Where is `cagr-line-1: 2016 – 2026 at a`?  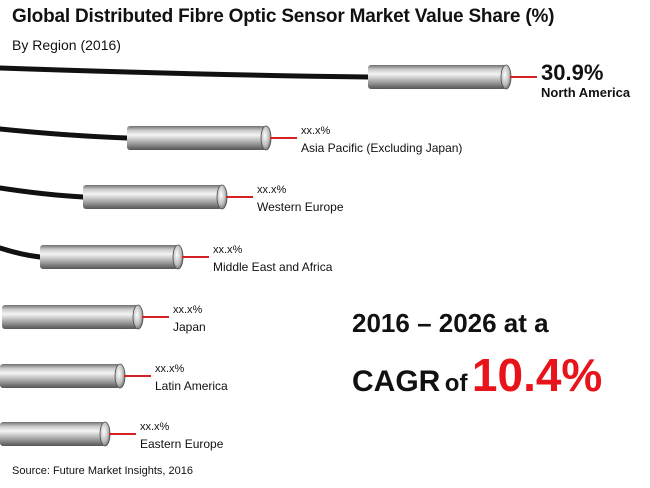 cagr-line-1: 2016 – 2026 at a is located at coordinates (450, 323).